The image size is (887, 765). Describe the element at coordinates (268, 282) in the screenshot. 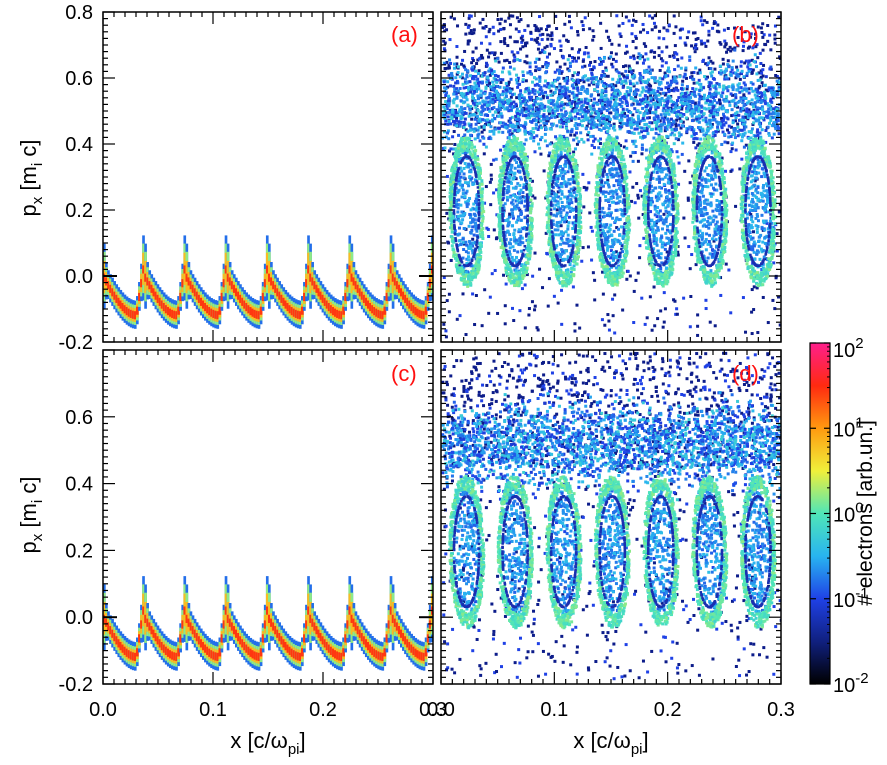

I see `panel-a` at that location.